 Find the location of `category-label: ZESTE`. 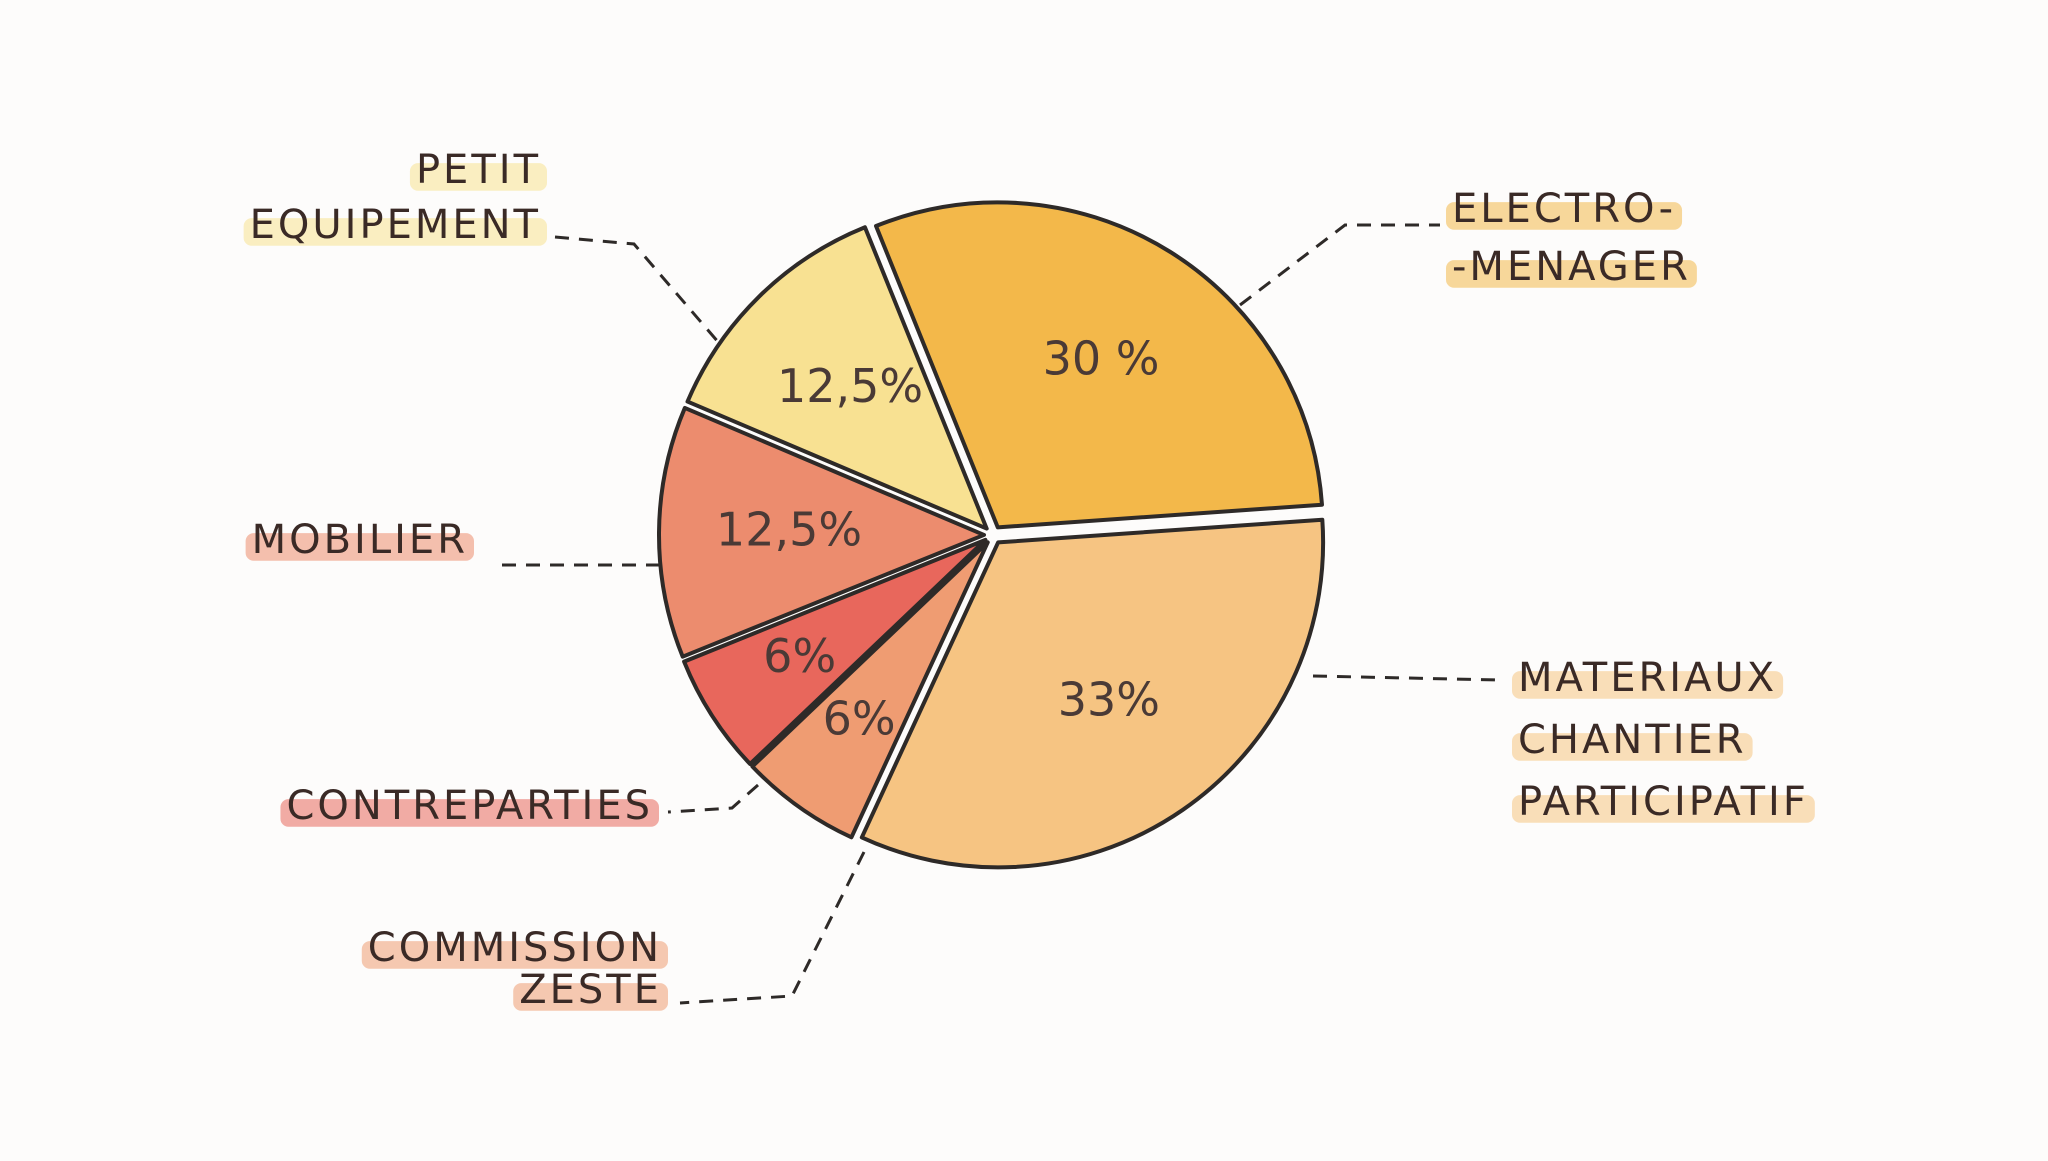

category-label: ZESTE is located at coordinates (590, 990).